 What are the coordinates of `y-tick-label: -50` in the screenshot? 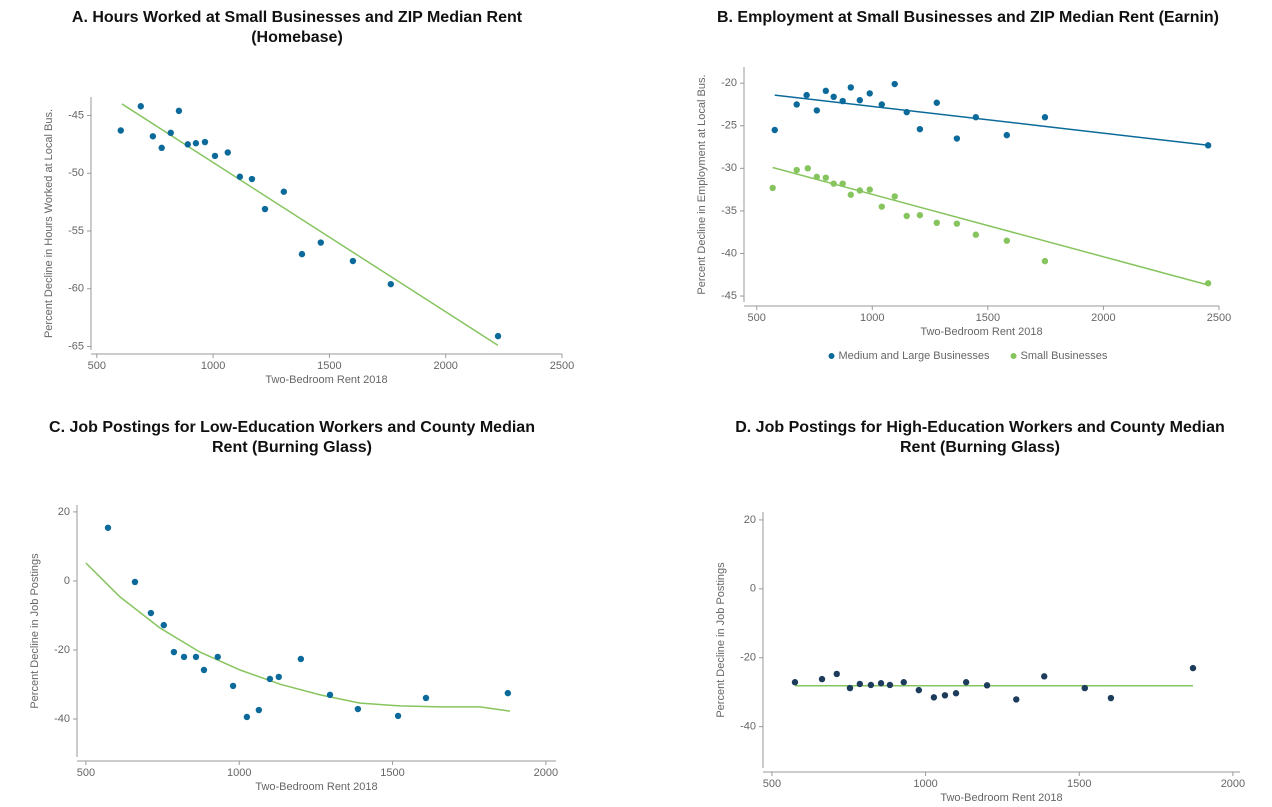 It's located at (76, 173).